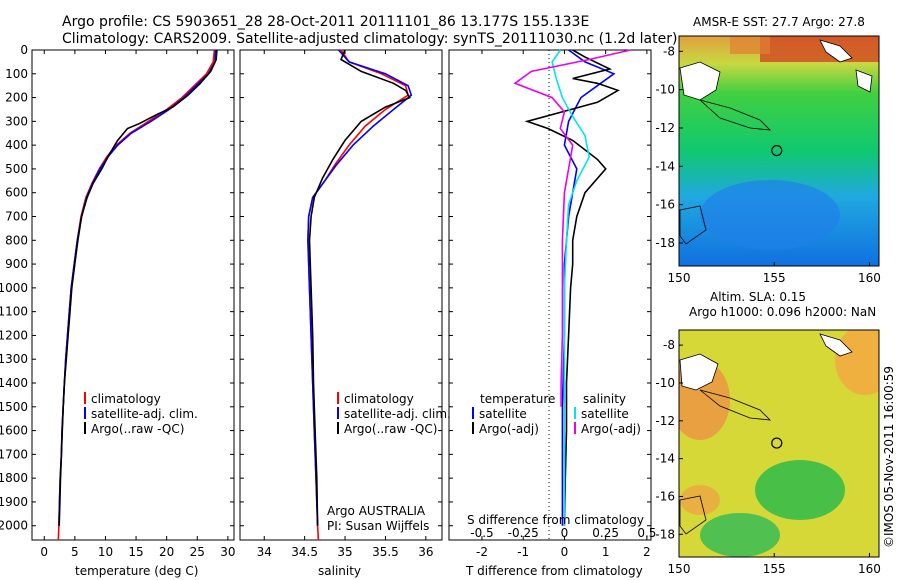 Image resolution: width=900 pixels, height=580 pixels. Describe the element at coordinates (611, 429) in the screenshot. I see `legend-label-s-argo: Argo(-adj)` at that location.